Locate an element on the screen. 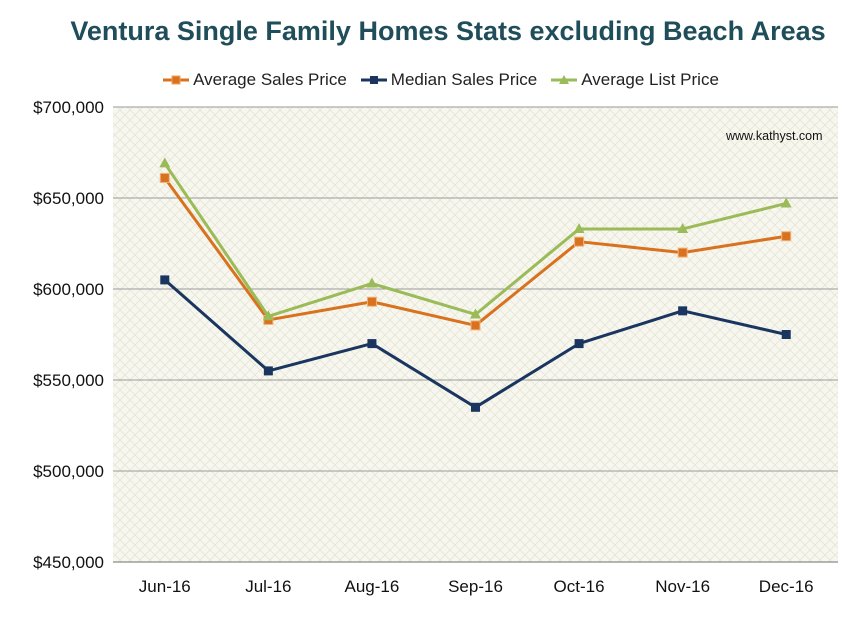 This screenshot has height=626, width=868. y-tick-label: $700,000 is located at coordinates (68, 107).